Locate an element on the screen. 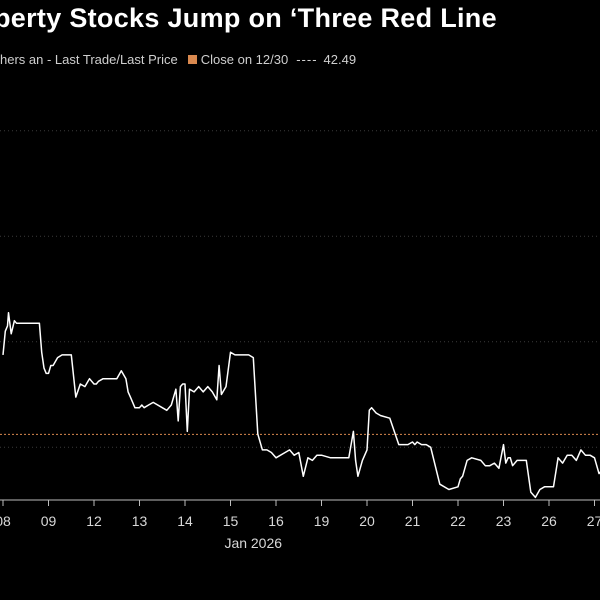 This screenshot has height=600, width=600. x-month-label: Jan 2026 is located at coordinates (253, 543).